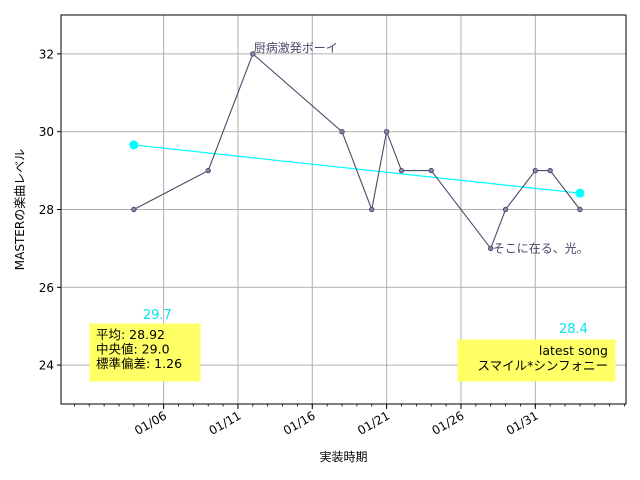 The width and height of the screenshot is (640, 480). What do you see at coordinates (296, 47) in the screenshot?
I see `annotation-label: 厨病激発ボーイ` at bounding box center [296, 47].